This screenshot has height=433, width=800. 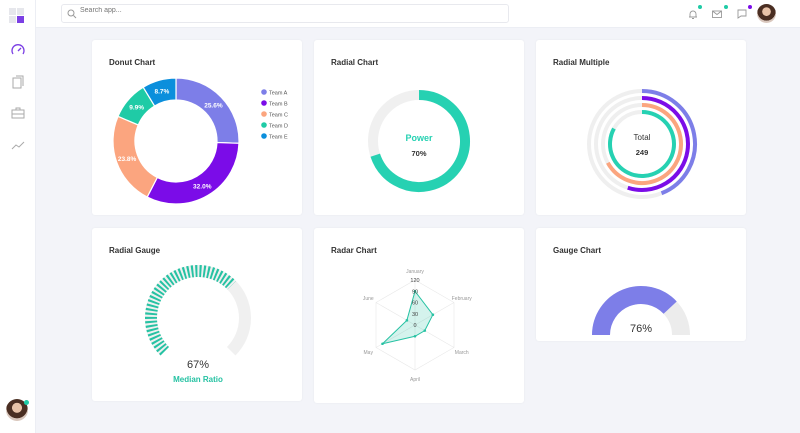 I want to click on chat-dot, so click(x=750, y=7).